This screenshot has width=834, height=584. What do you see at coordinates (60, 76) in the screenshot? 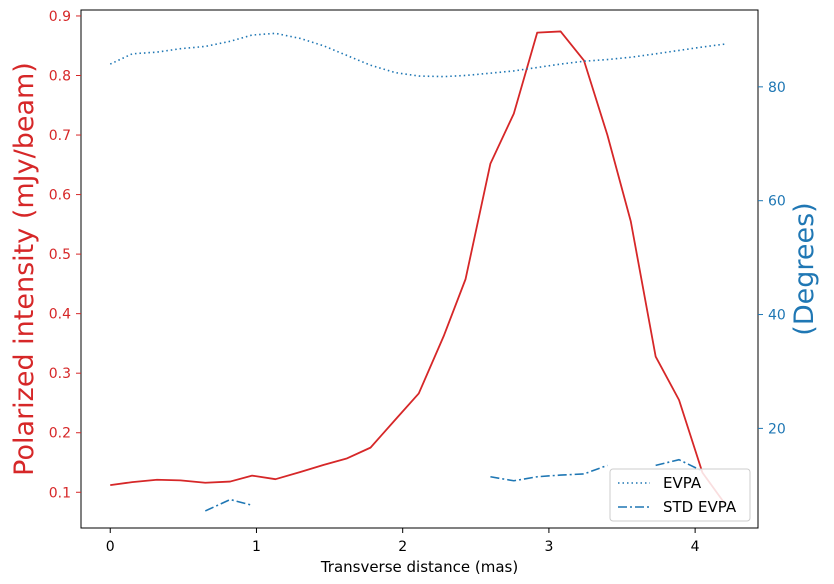
I see `left-tick-label: 0.8` at bounding box center [60, 76].